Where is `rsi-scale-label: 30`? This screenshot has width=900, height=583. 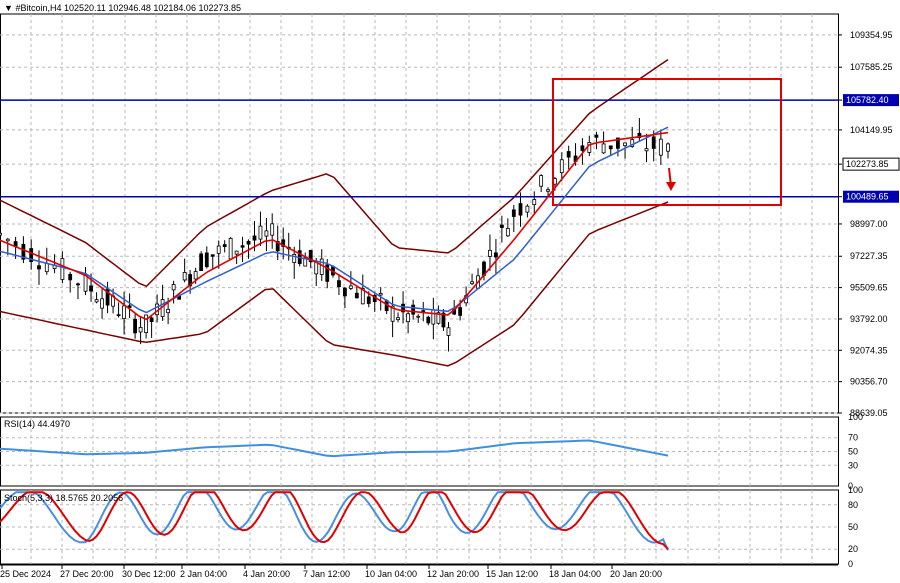 rsi-scale-label: 30 is located at coordinates (853, 465).